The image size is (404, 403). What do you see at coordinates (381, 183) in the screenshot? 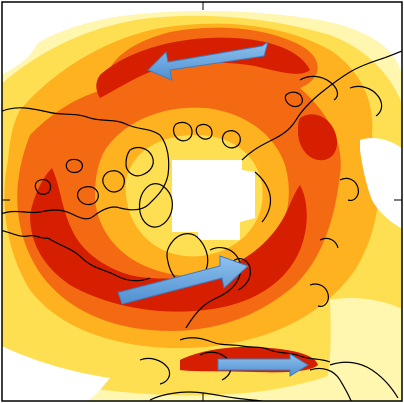
I see `edge-patch-east` at bounding box center [381, 183].